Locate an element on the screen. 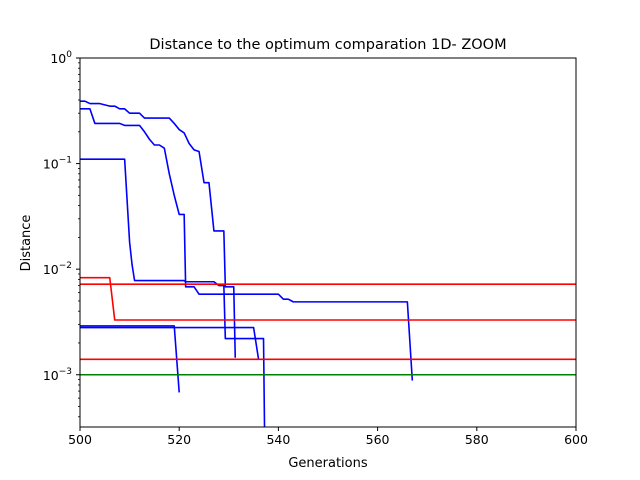  y-axis-label: Distance is located at coordinates (26, 243).